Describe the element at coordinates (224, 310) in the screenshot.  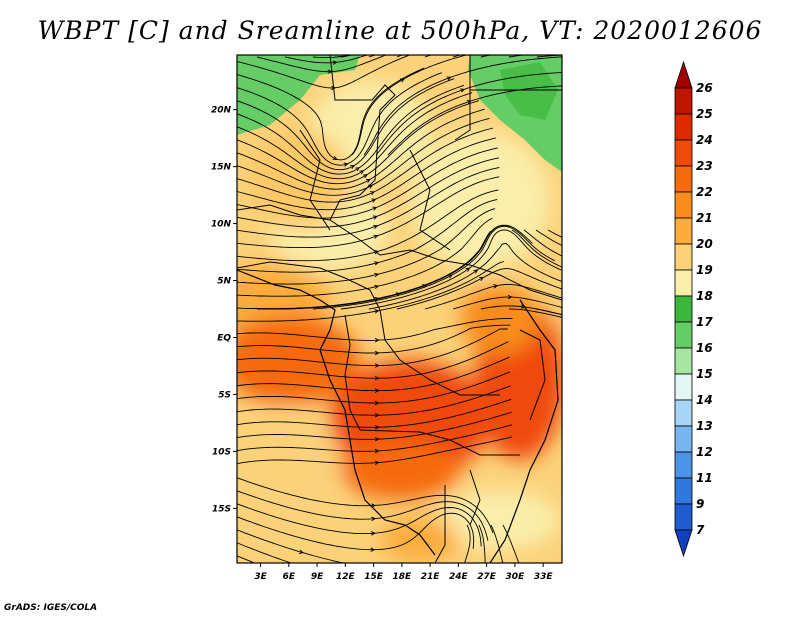
I see `latitude-axis: 20N 15N 10N 5N EQ 5S 10S 15S` at that location.